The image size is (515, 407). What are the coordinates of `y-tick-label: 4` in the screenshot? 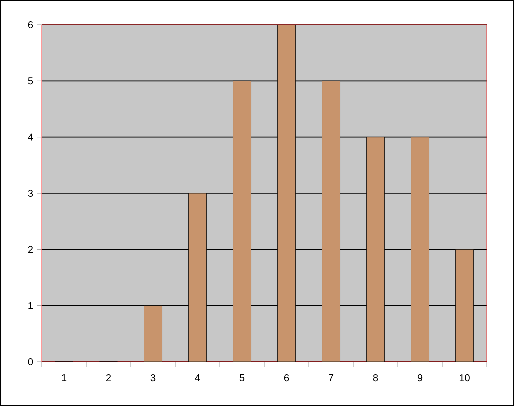 It's located at (31, 137).